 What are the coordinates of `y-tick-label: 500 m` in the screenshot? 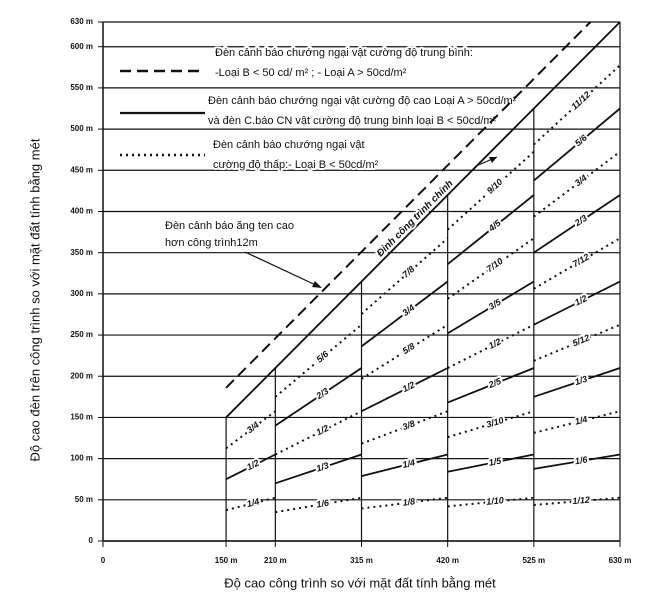 It's located at (81, 128).